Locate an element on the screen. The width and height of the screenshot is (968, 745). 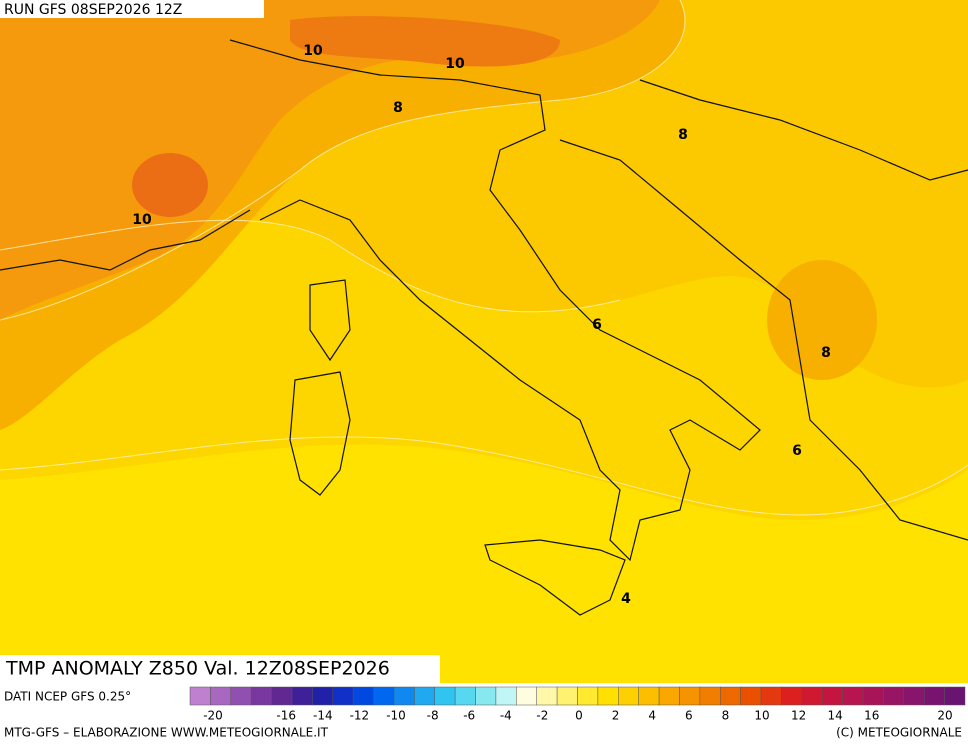
colorbar-label: -20 is located at coordinates (213, 716).